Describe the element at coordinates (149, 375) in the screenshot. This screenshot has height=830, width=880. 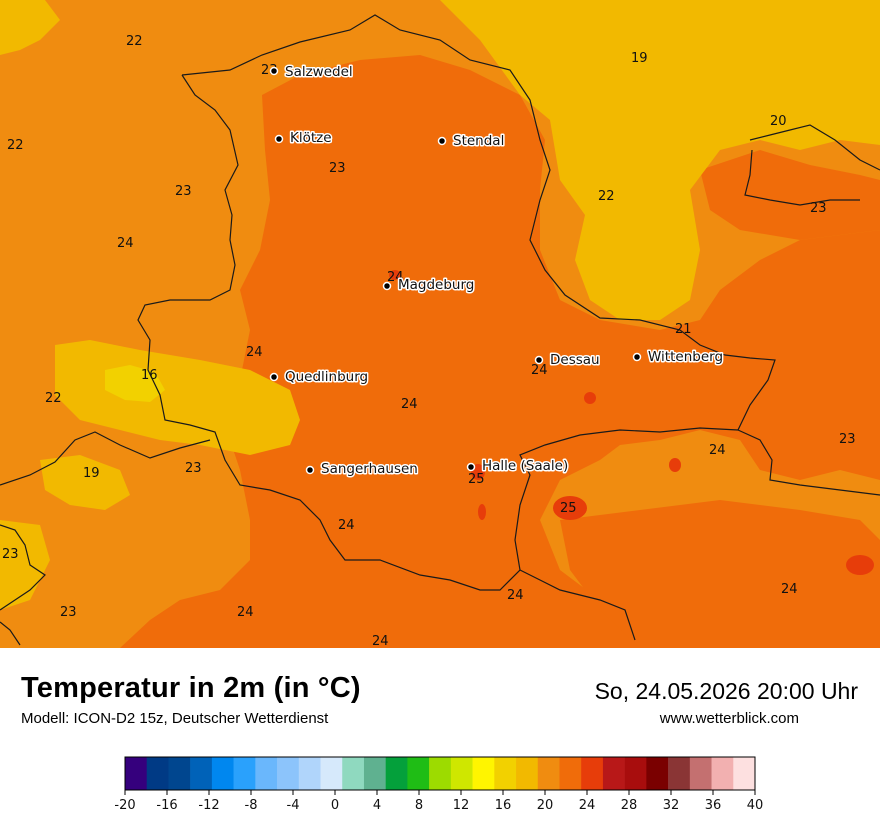
I see `temp-value: 16` at that location.